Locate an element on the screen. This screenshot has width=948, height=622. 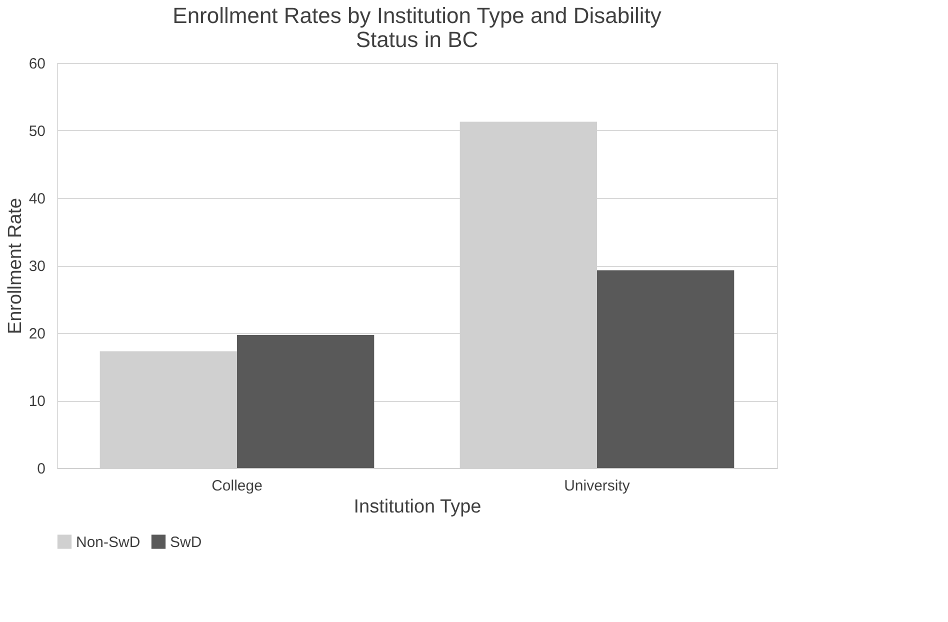
y-axis-title: Enrollment Rate is located at coordinates (15, 266).